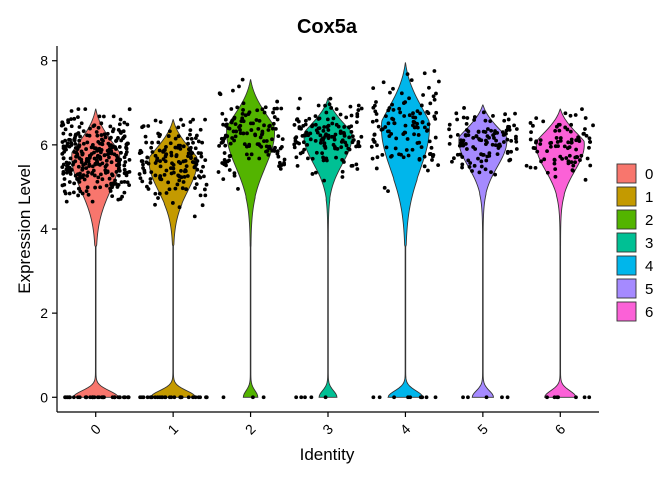 The width and height of the screenshot is (672, 480). Describe the element at coordinates (44, 397) in the screenshot. I see `y-tick-label: 0` at that location.